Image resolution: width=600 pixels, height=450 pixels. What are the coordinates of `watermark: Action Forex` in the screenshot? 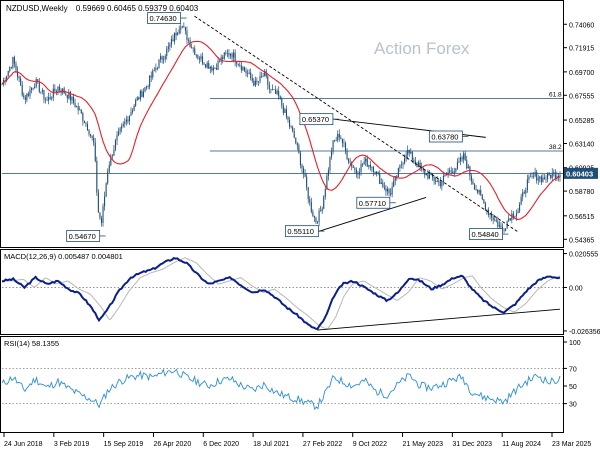 It's located at (422, 48).